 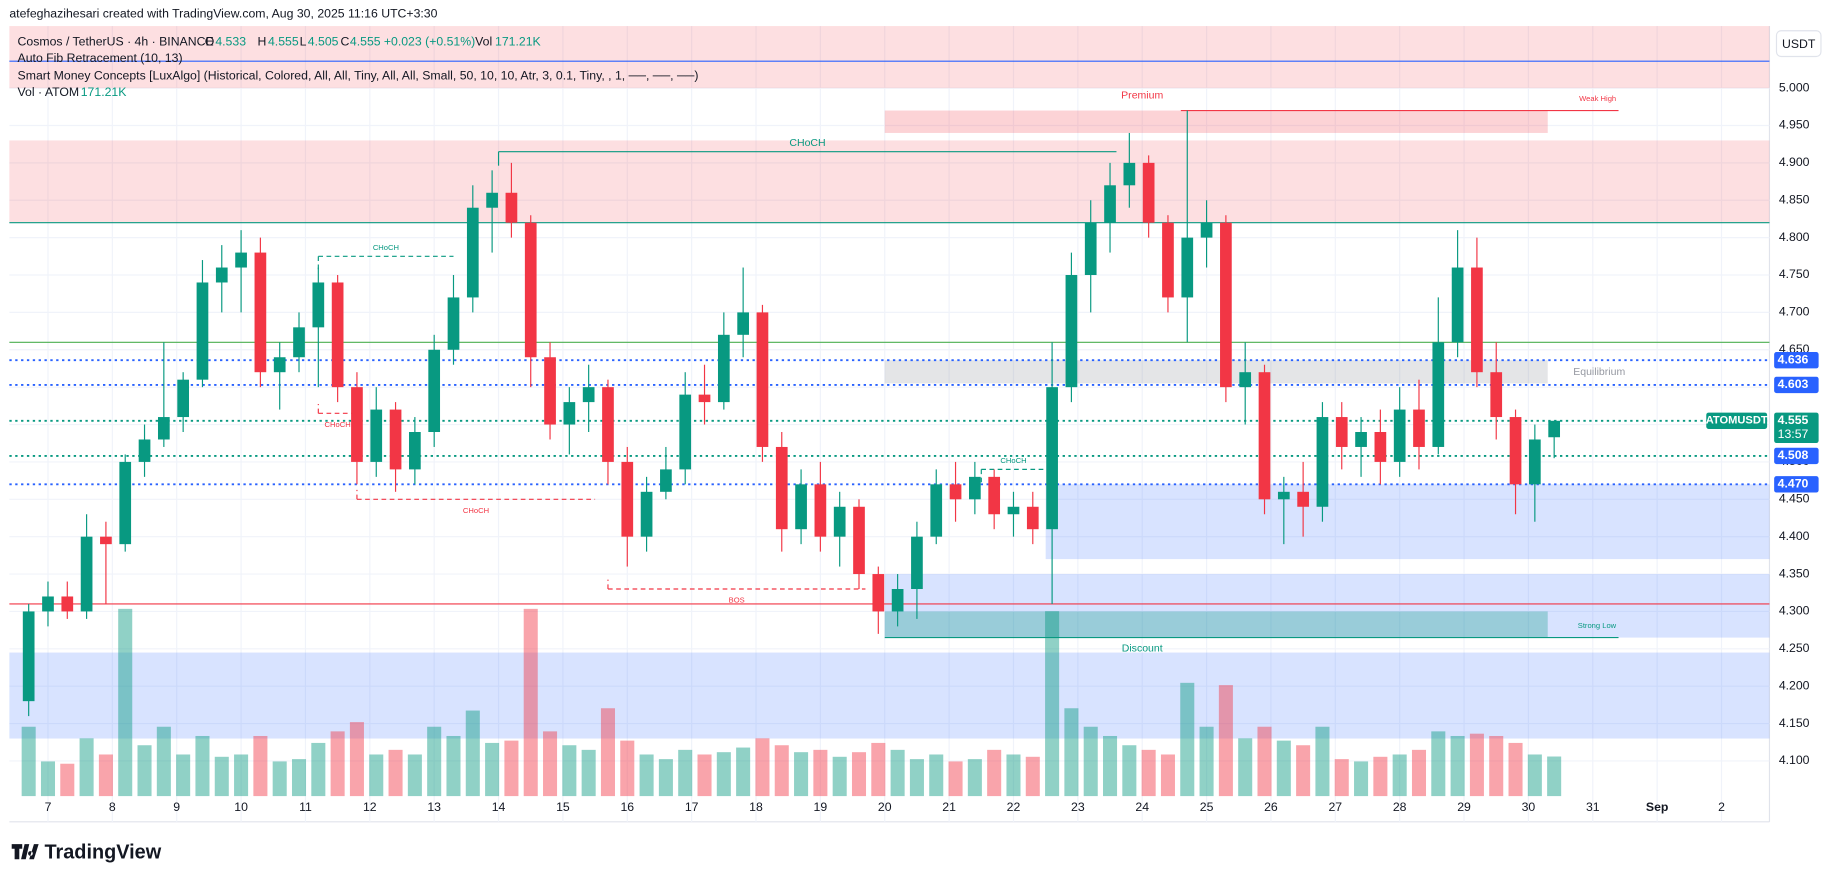 I want to click on y-tick-label: 4.450, so click(x=1794, y=499).